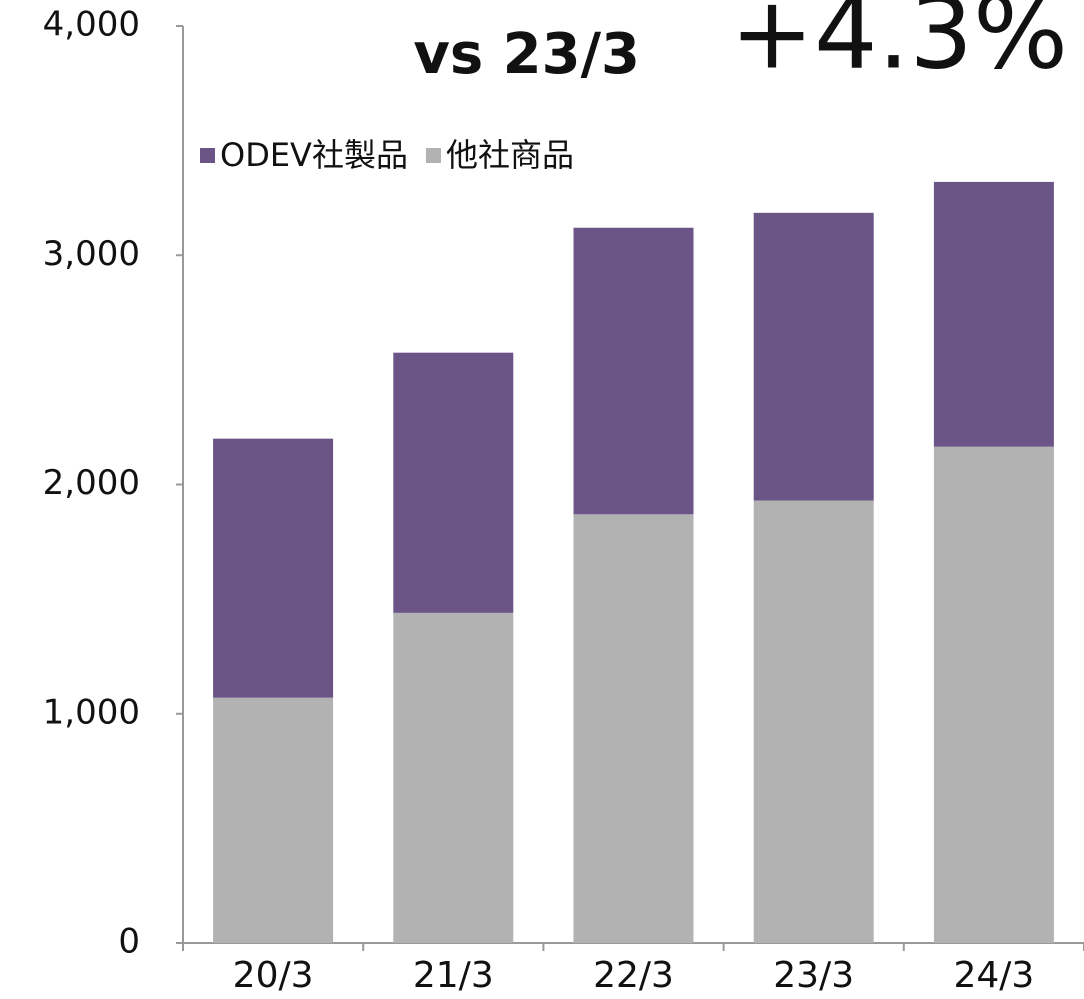 The image size is (1084, 999). Describe the element at coordinates (526, 54) in the screenshot. I see `annotation-text: vs 23/3` at that location.